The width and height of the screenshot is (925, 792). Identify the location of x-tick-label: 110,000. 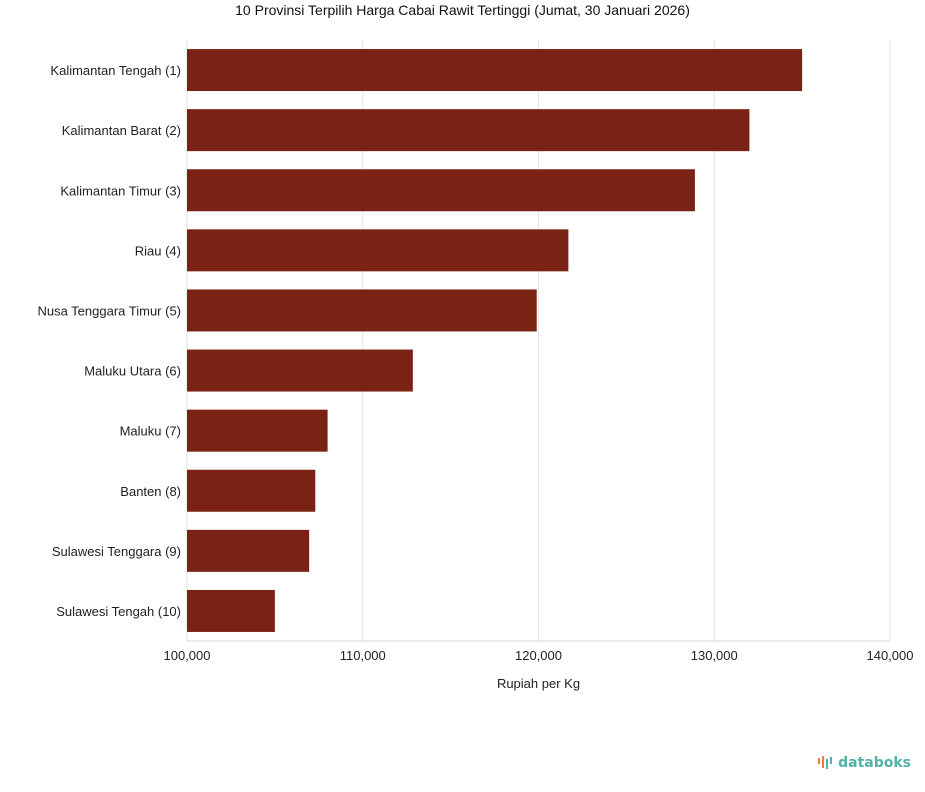
(363, 655).